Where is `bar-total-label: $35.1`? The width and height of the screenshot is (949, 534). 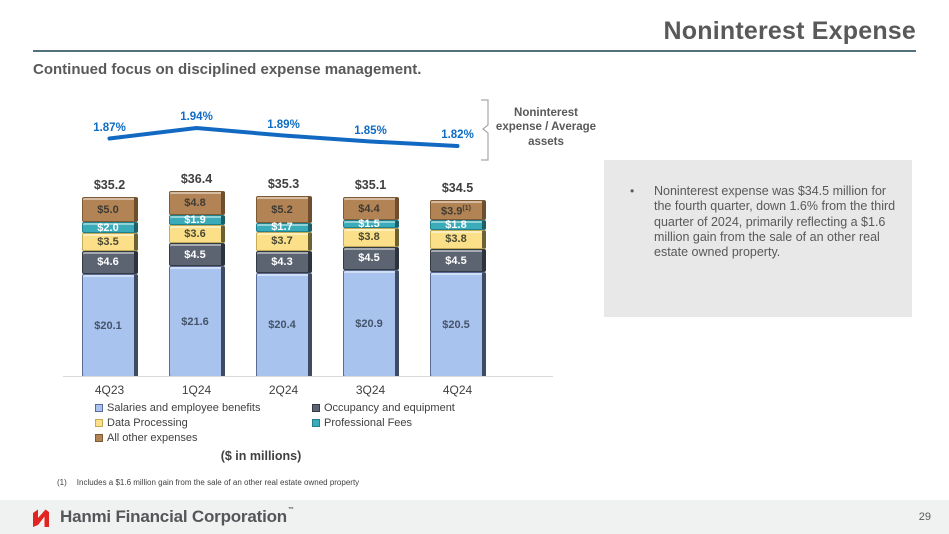
bar-total-label: $35.1 is located at coordinates (370, 185).